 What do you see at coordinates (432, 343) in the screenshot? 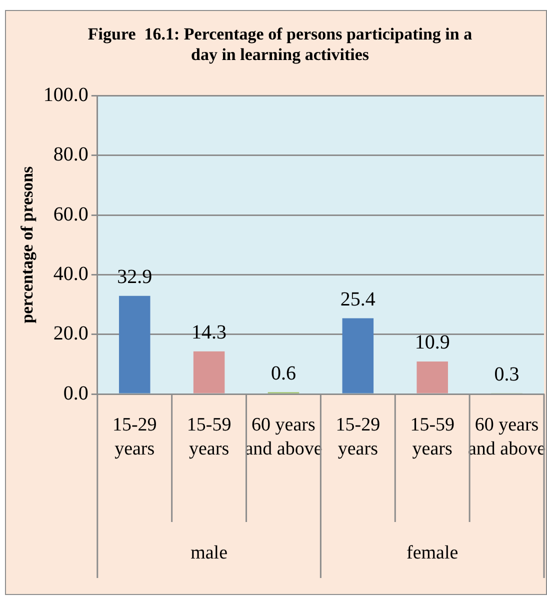
I see `data-label: 10.9` at bounding box center [432, 343].